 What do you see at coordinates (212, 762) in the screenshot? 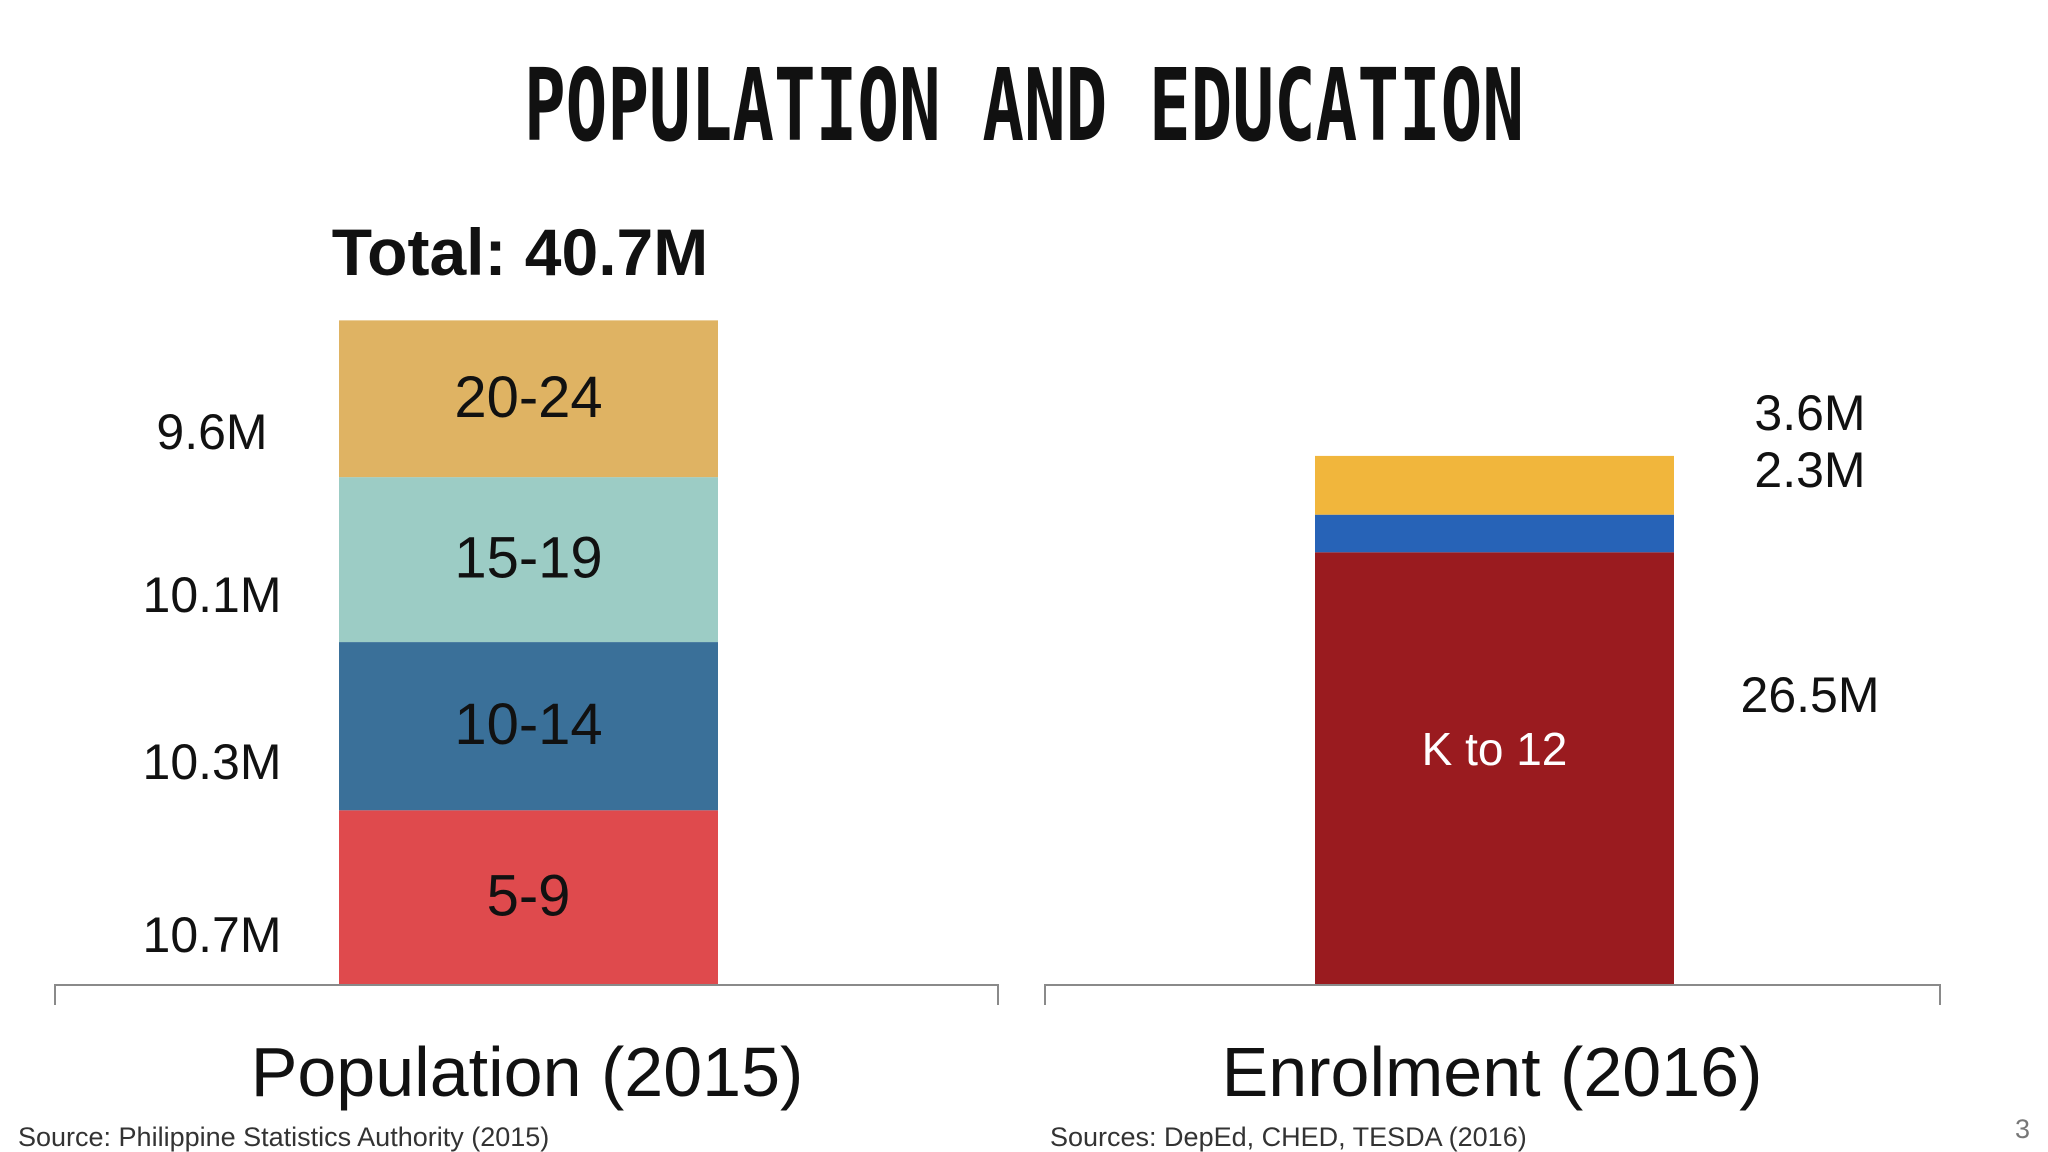
I see `population-value-label: 10.3M` at bounding box center [212, 762].